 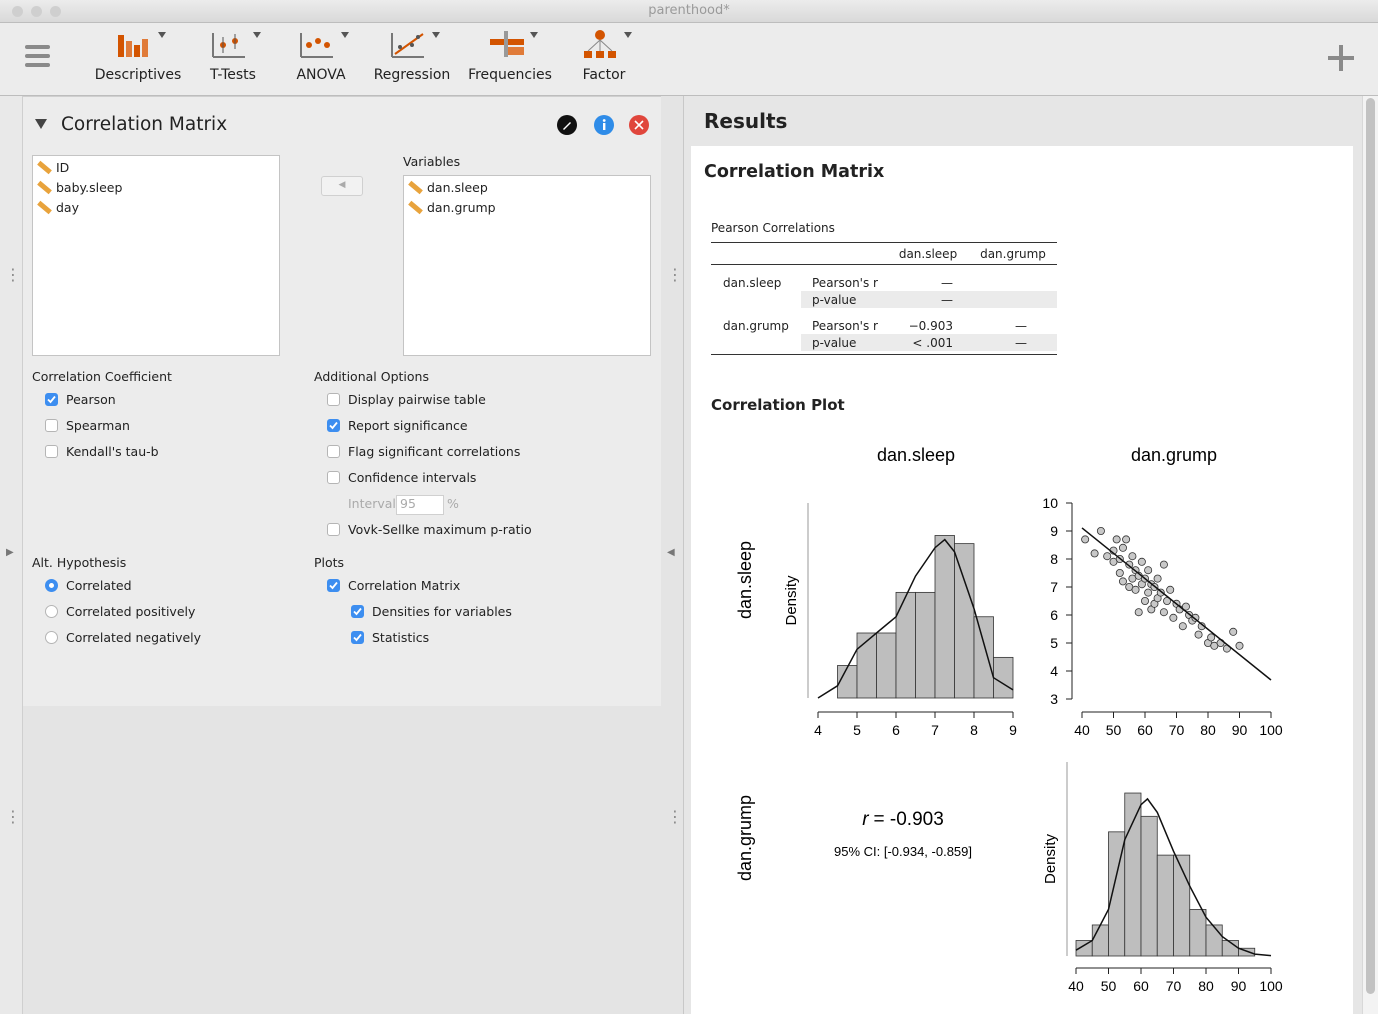 I want to click on toolbar-button: T-Tests, so click(x=233, y=75).